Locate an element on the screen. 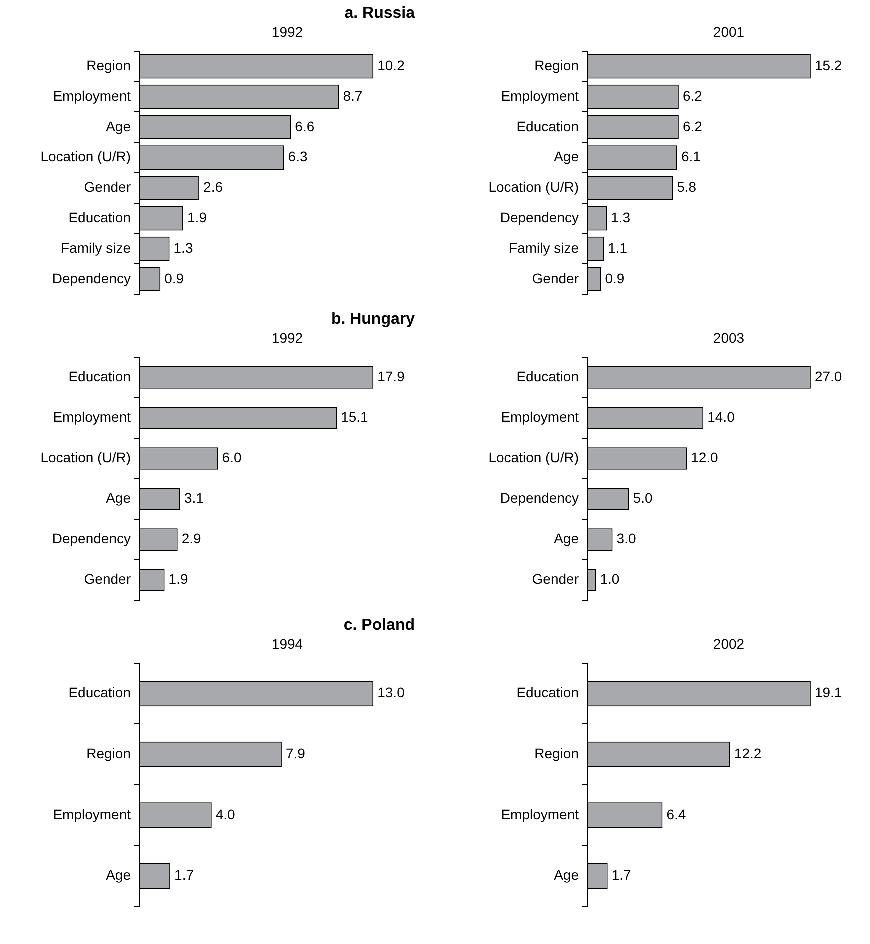 Image resolution: width=870 pixels, height=944 pixels. data-label: 1.0 is located at coordinates (610, 579).